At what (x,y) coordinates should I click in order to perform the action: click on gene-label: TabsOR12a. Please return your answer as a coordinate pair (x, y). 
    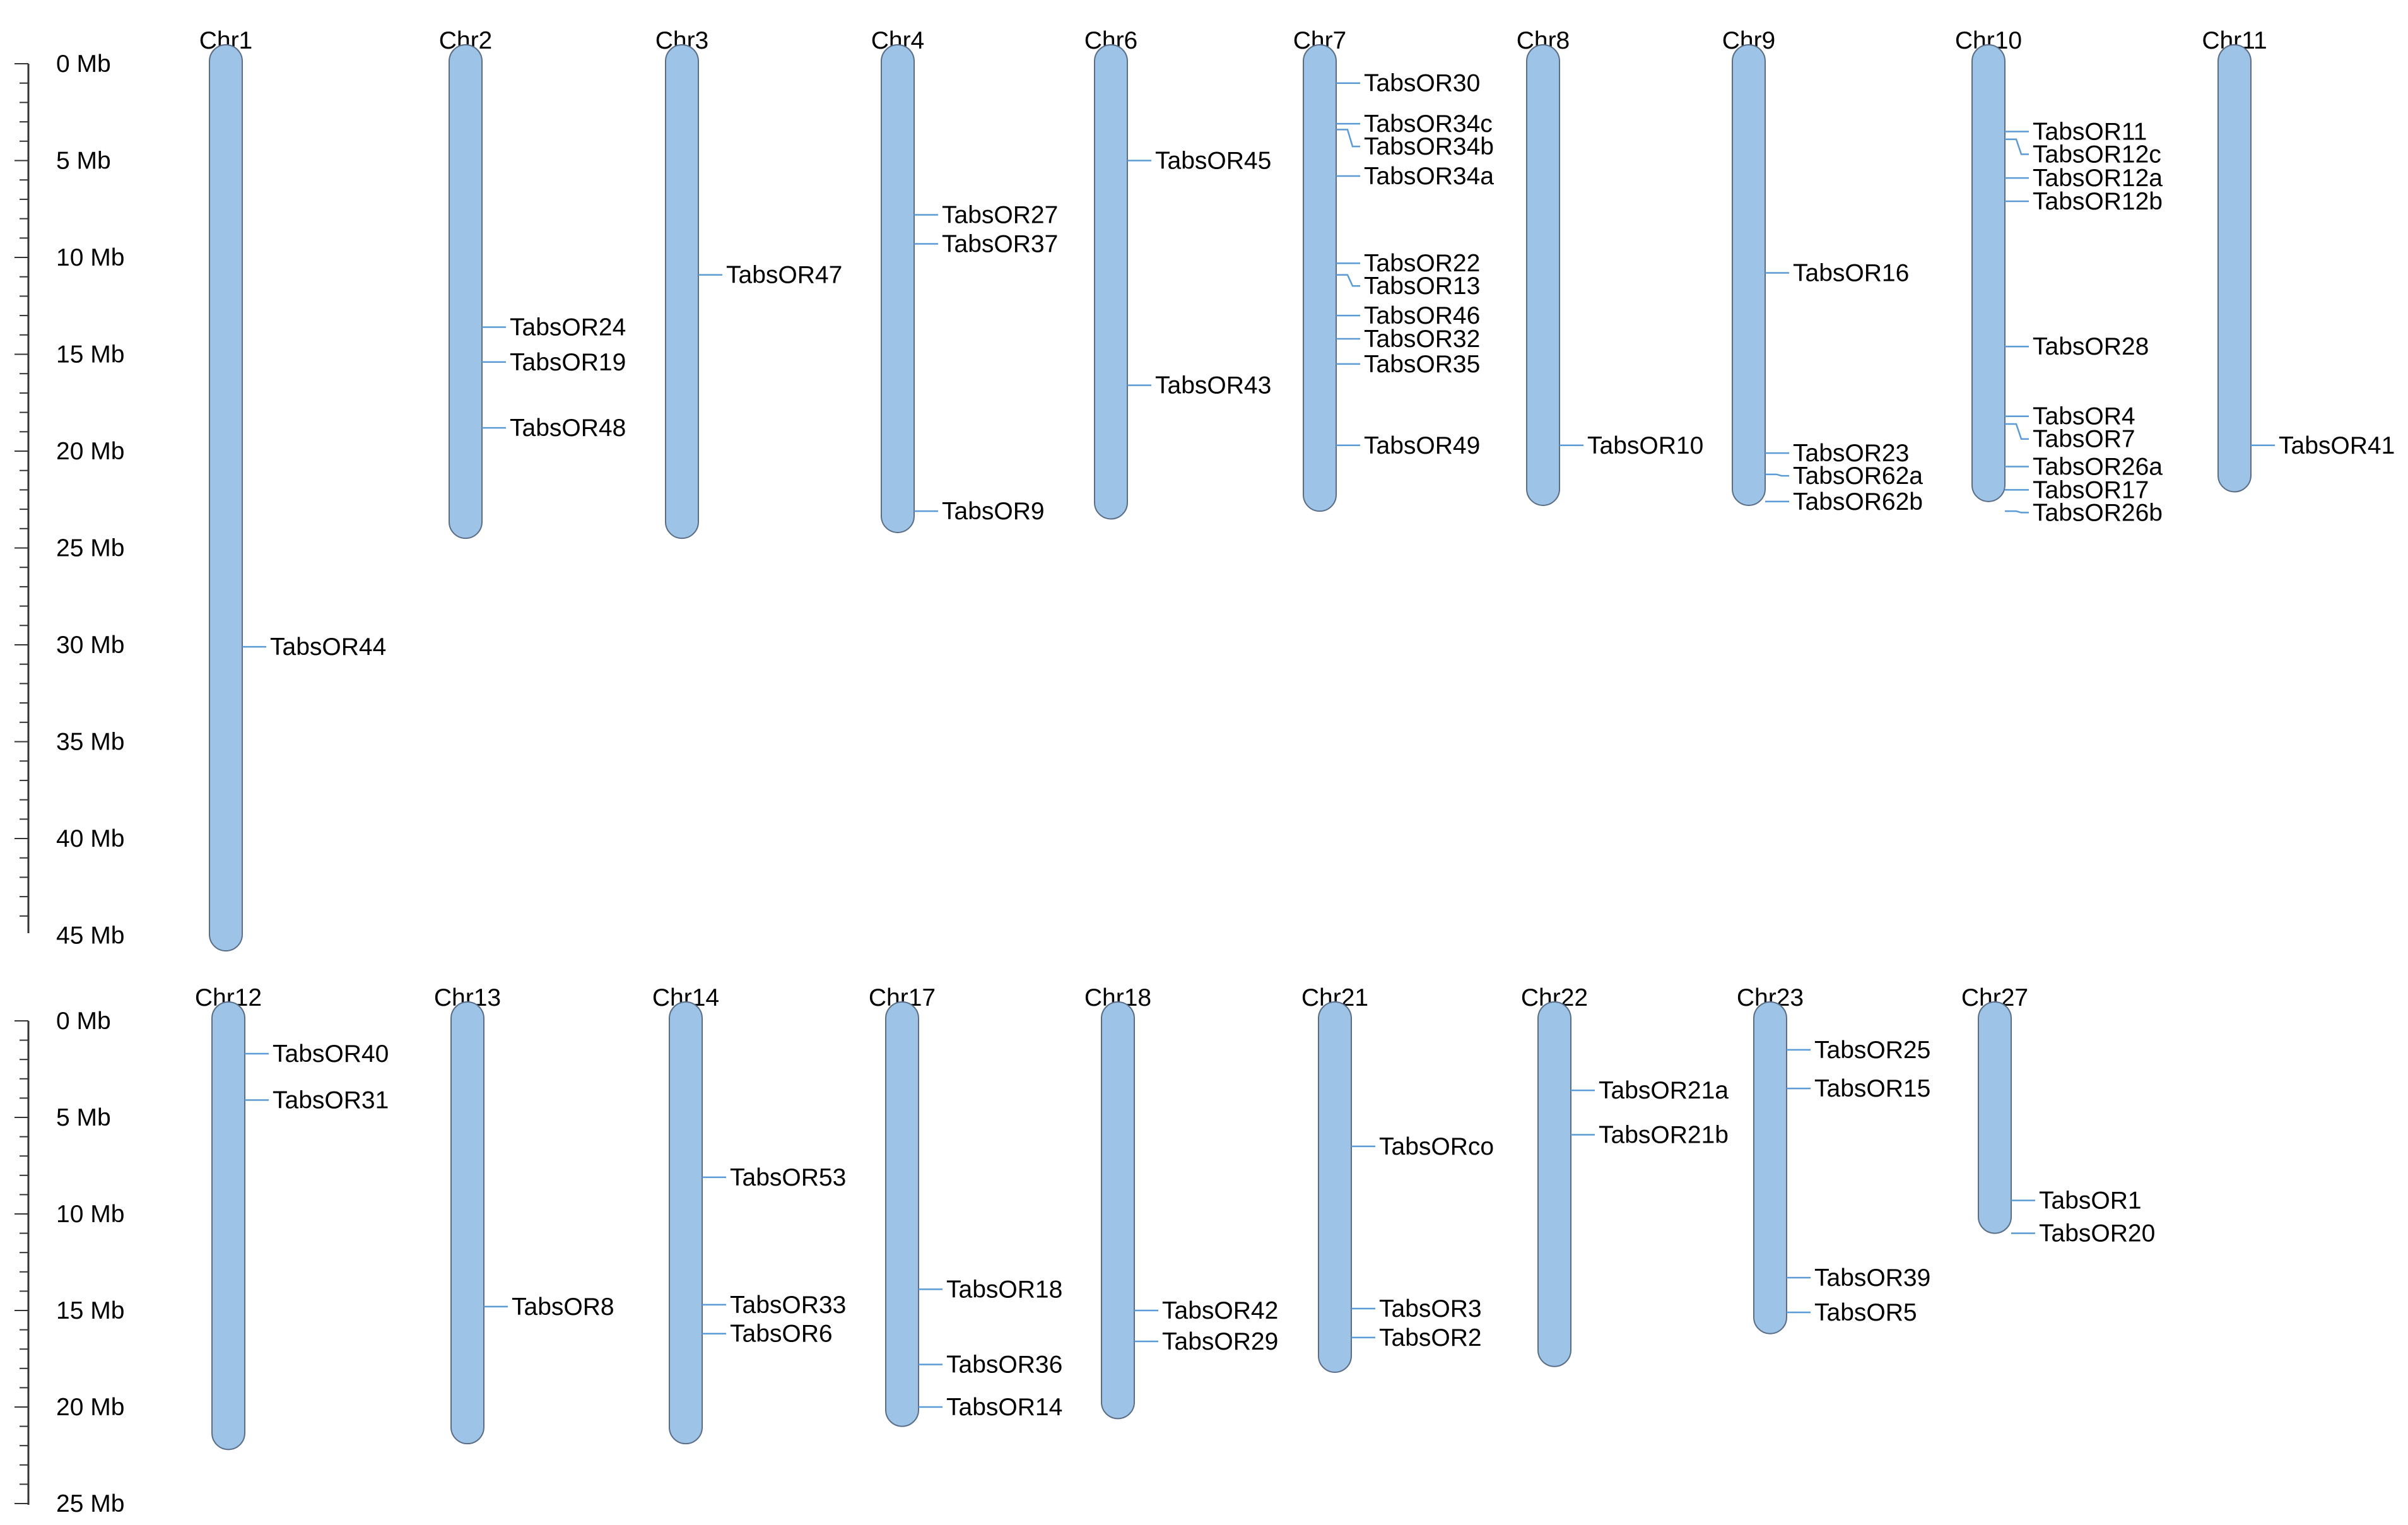
    Looking at the image, I should click on (2098, 178).